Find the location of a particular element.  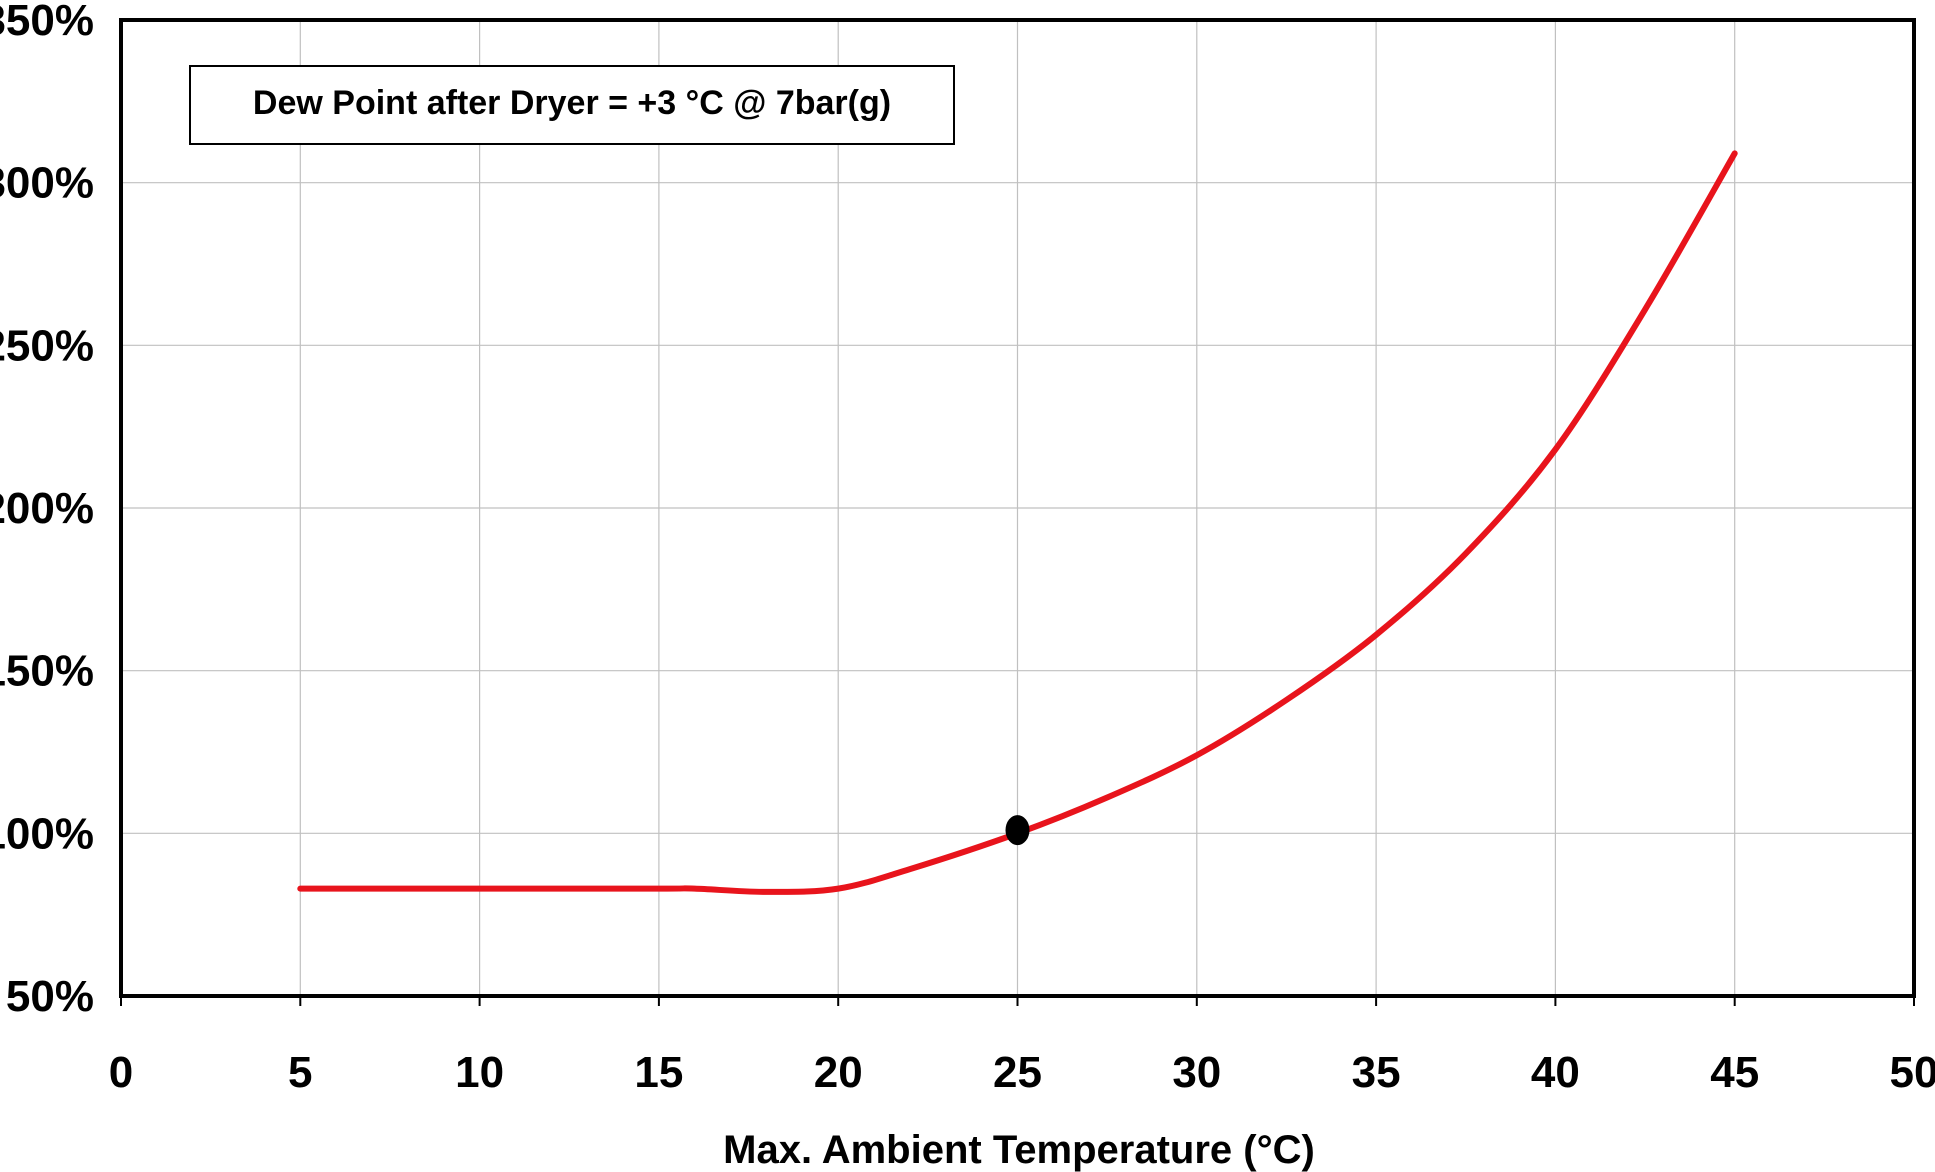

x-tick-label: 40 is located at coordinates (1555, 1072).